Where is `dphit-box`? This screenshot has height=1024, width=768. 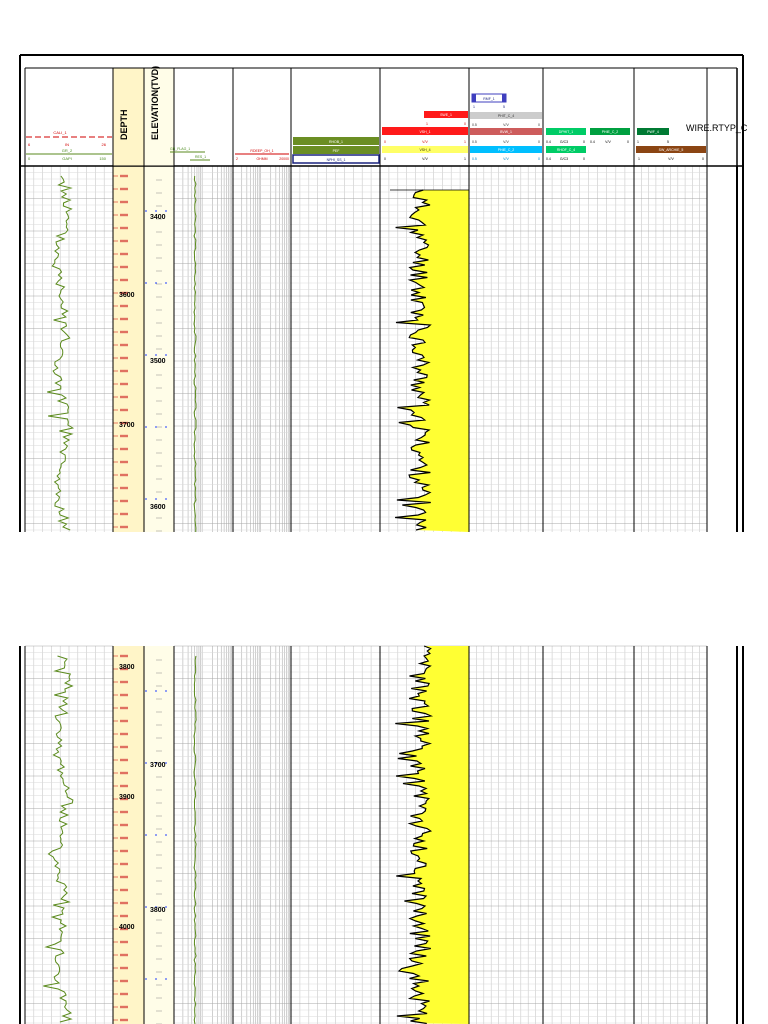
dphit-box is located at coordinates (566, 131).